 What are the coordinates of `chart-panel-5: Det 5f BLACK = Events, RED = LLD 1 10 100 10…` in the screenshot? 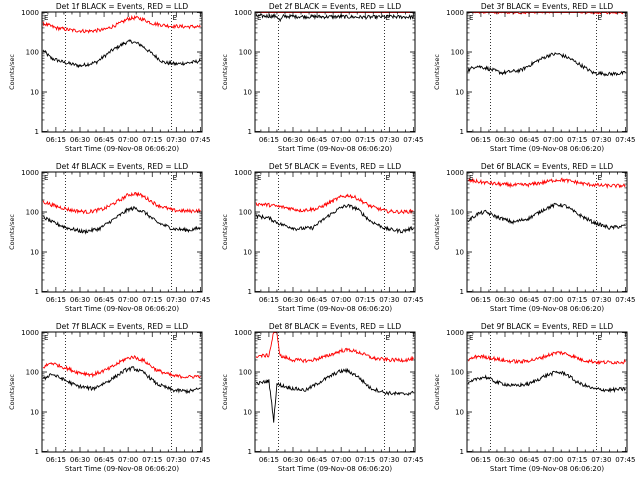 It's located at (322, 237).